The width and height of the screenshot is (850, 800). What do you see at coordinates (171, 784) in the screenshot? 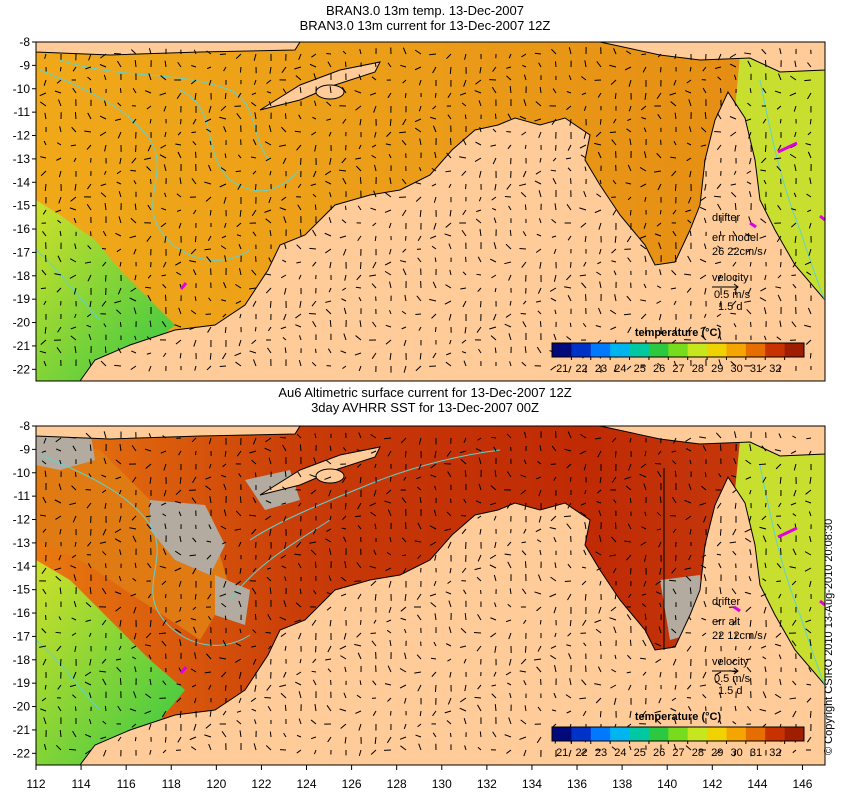
I see `lon-tick-label: 118` at bounding box center [171, 784].